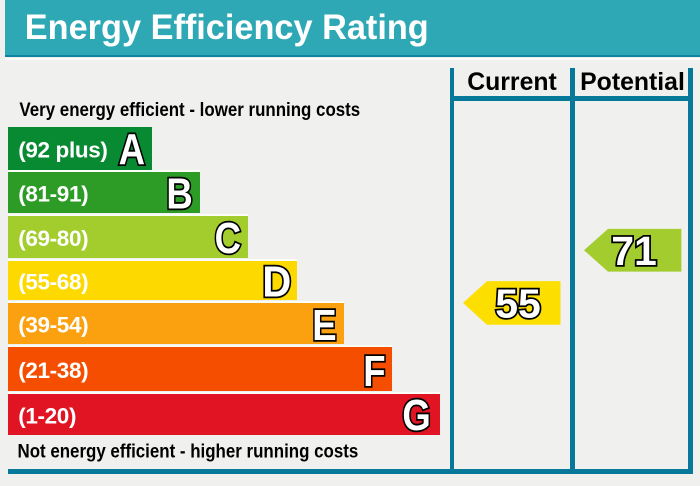 The height and width of the screenshot is (486, 700). Describe the element at coordinates (416, 415) in the screenshot. I see `svg-text: G` at that location.